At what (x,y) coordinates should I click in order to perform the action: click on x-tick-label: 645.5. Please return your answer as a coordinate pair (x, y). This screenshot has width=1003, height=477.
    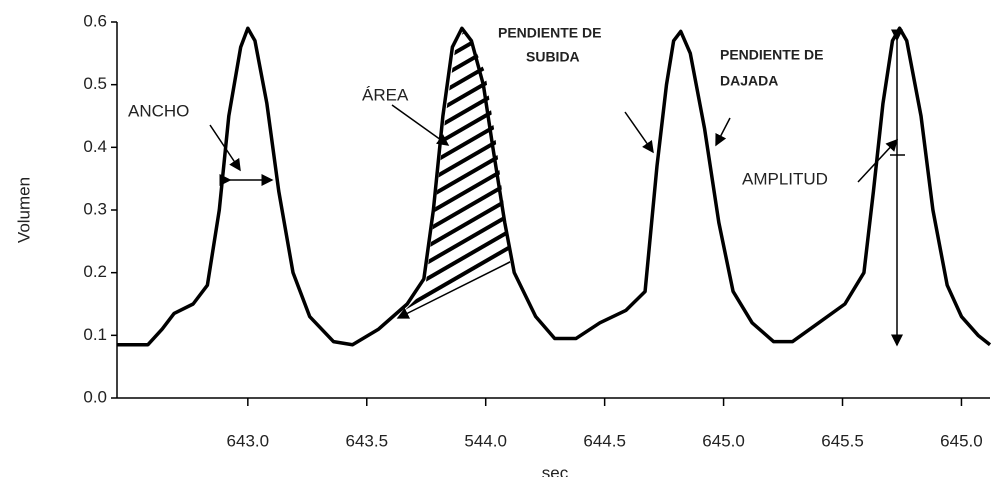
    Looking at the image, I should click on (842, 440).